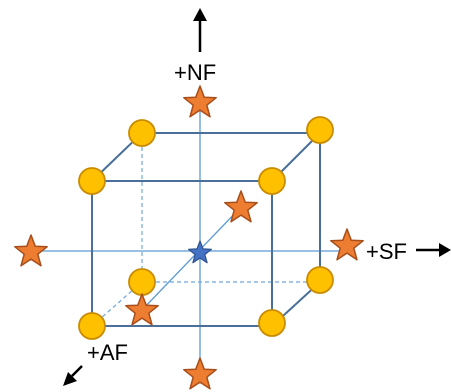 This screenshot has height=392, width=451. What do you see at coordinates (200, 101) in the screenshot?
I see `star-nf` at bounding box center [200, 101].